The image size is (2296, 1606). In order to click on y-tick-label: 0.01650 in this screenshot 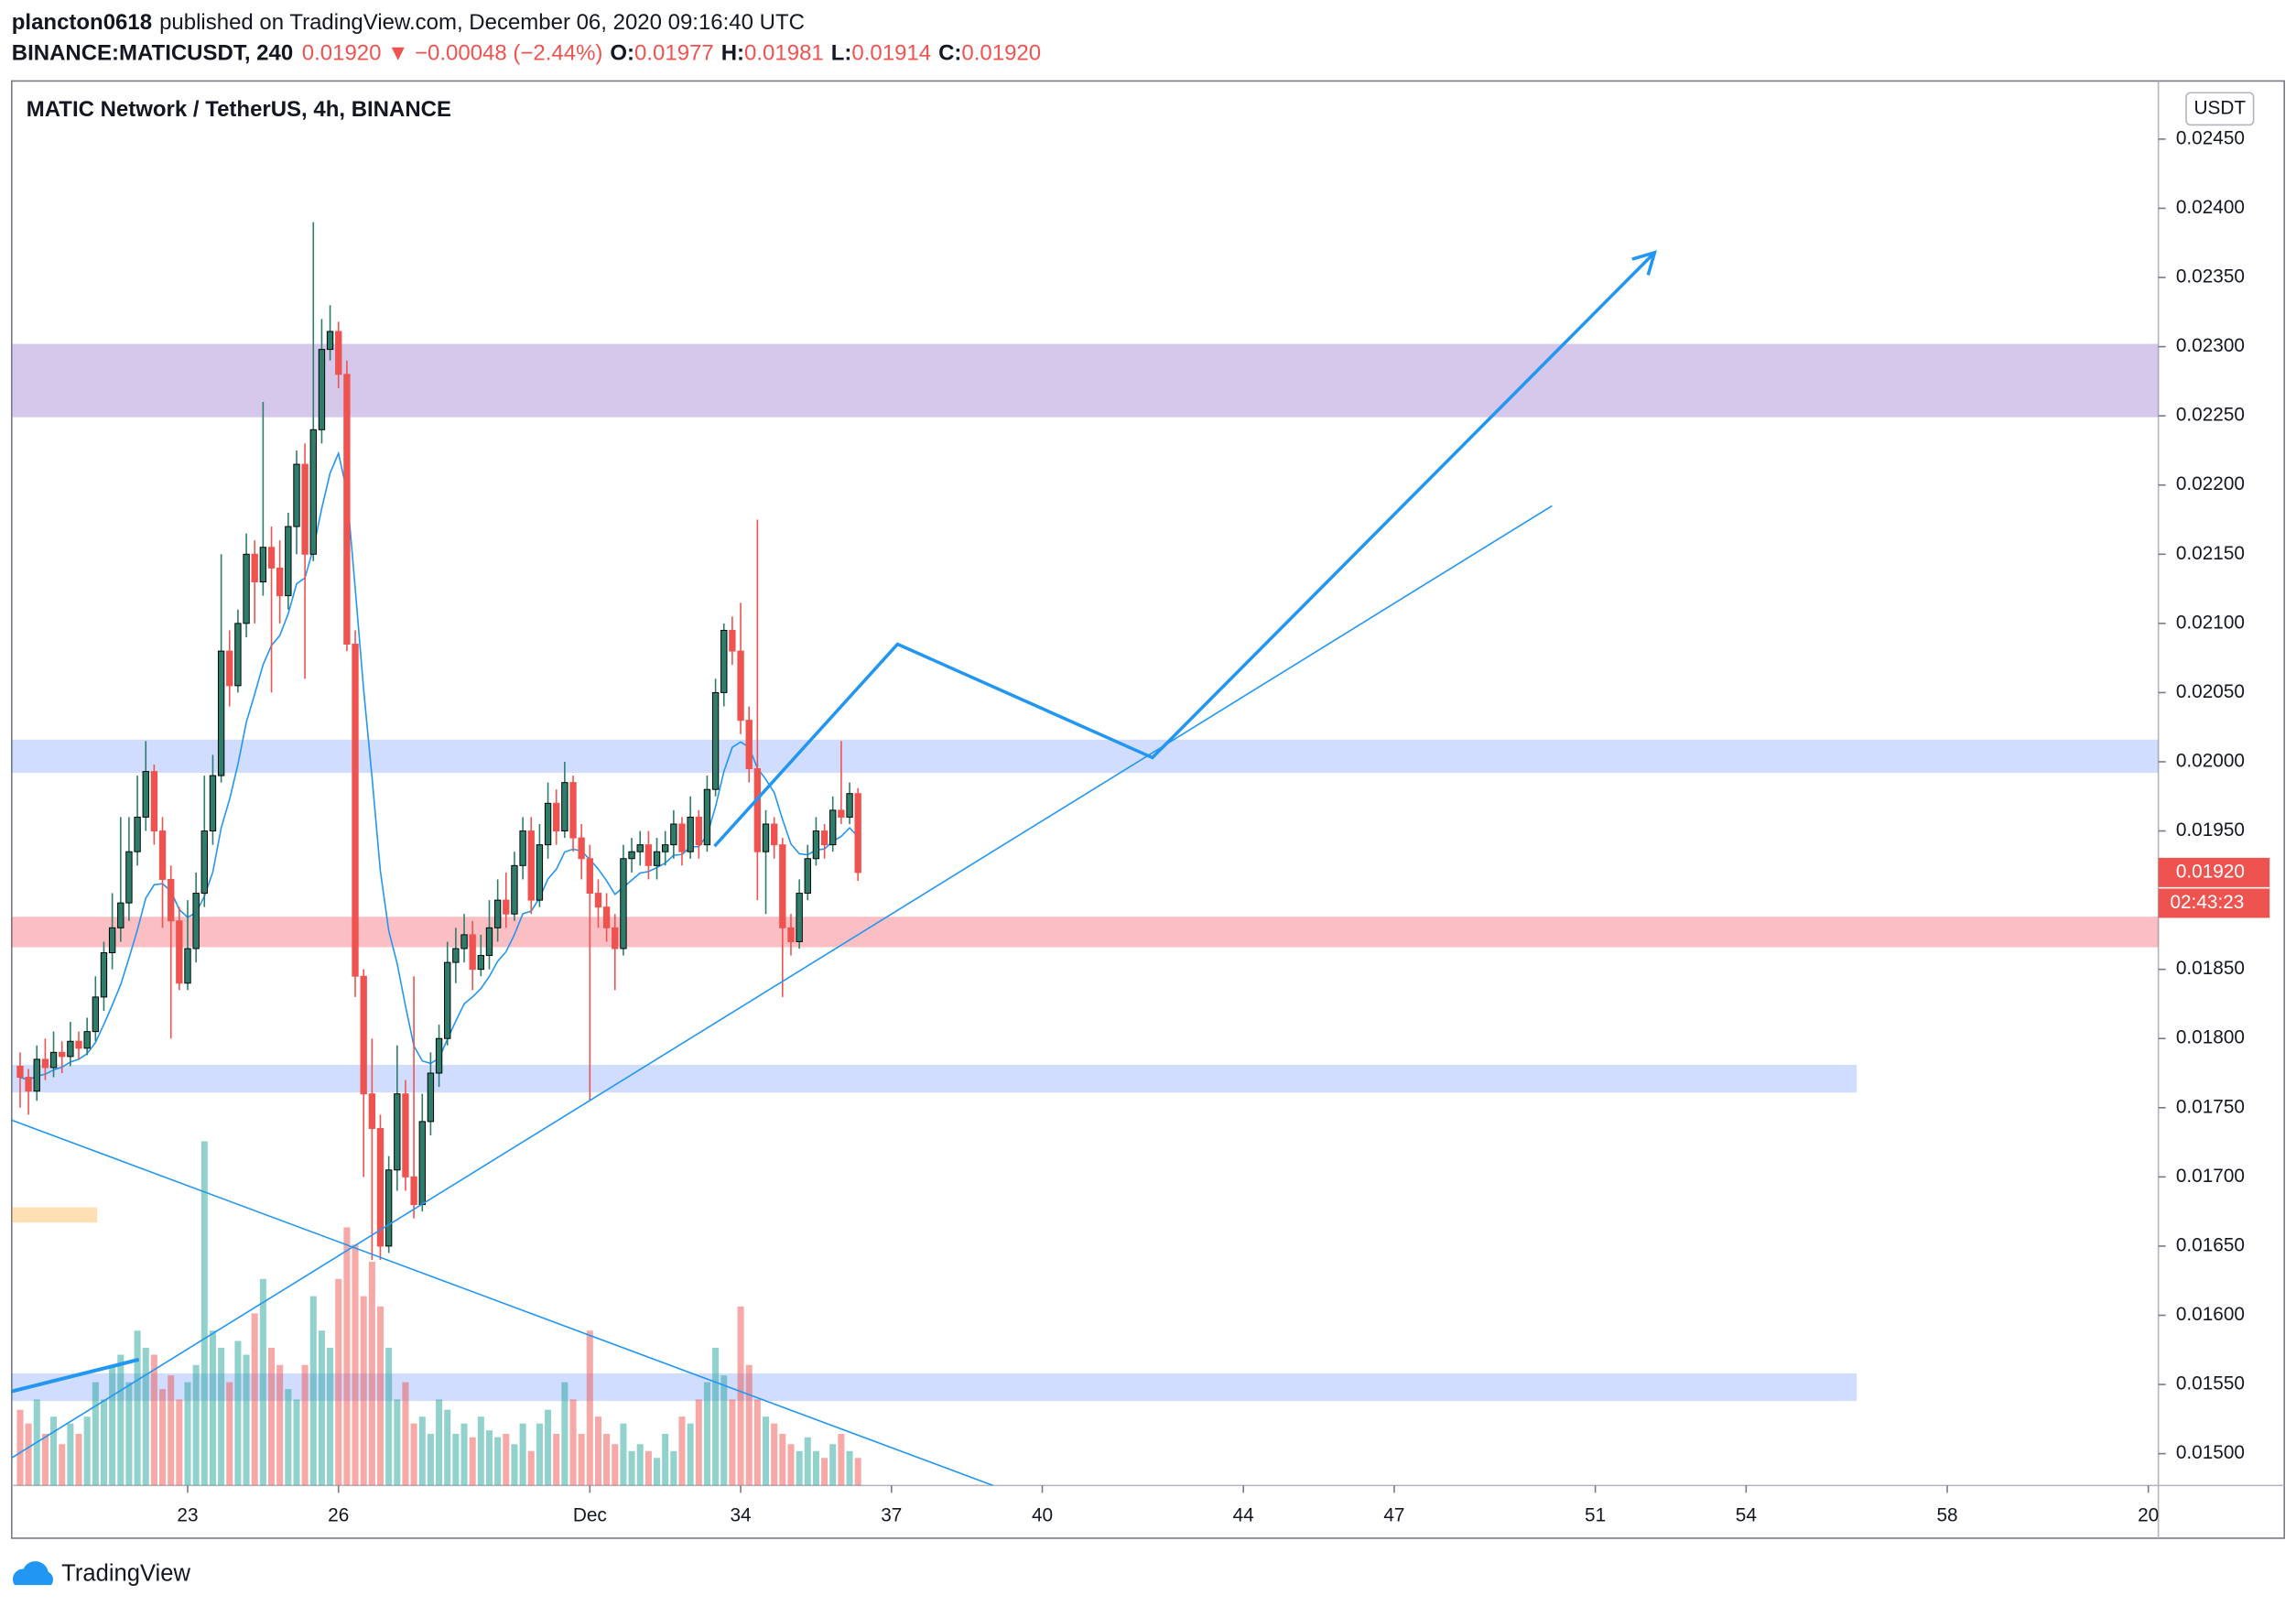, I will do `click(2211, 1244)`.